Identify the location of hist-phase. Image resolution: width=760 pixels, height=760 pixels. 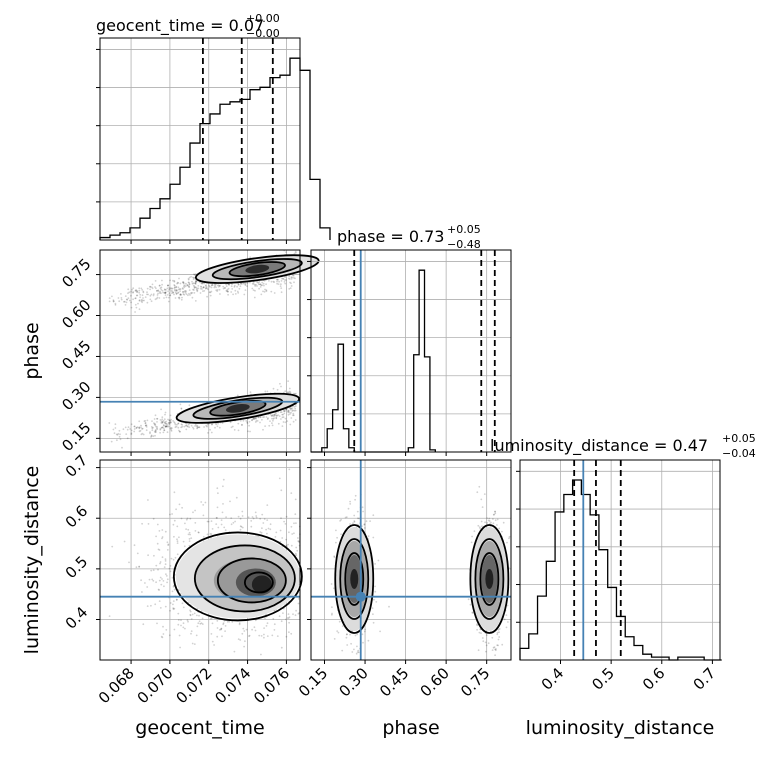
(373, 361).